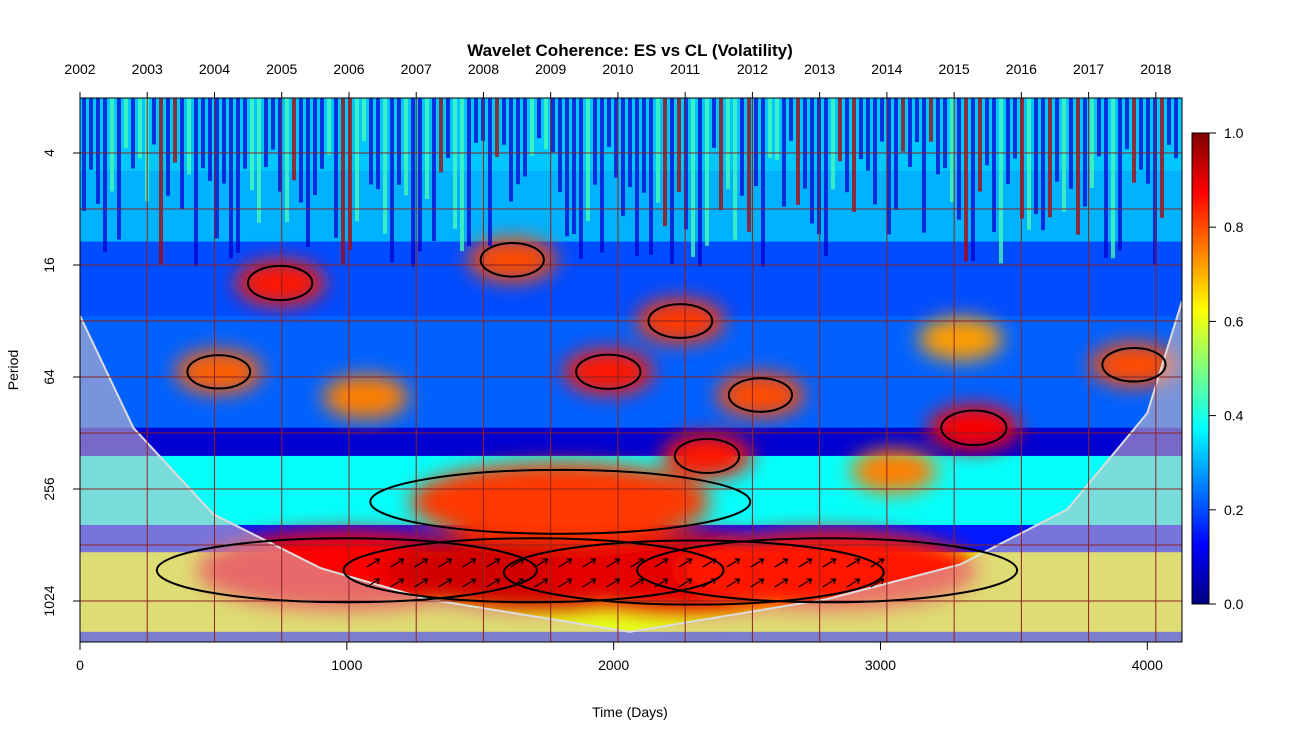 The image size is (1300, 740). What do you see at coordinates (60, 383) in the screenshot?
I see `y-axis: 4 16 64 256 1024` at bounding box center [60, 383].